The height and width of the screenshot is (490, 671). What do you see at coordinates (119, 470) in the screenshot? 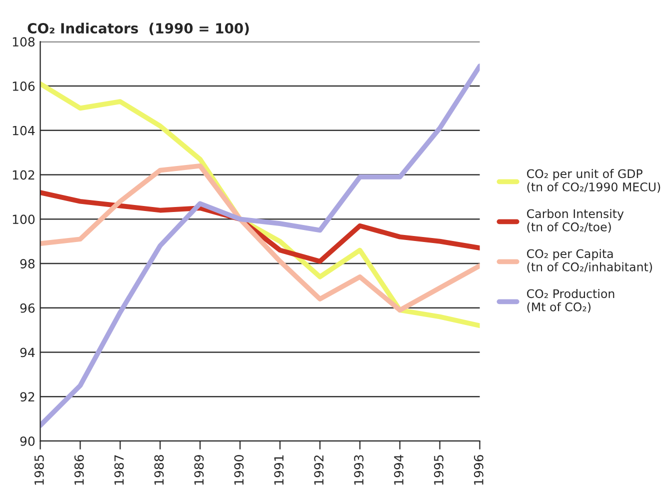
I see `x-tick-label: 1987` at bounding box center [119, 470].